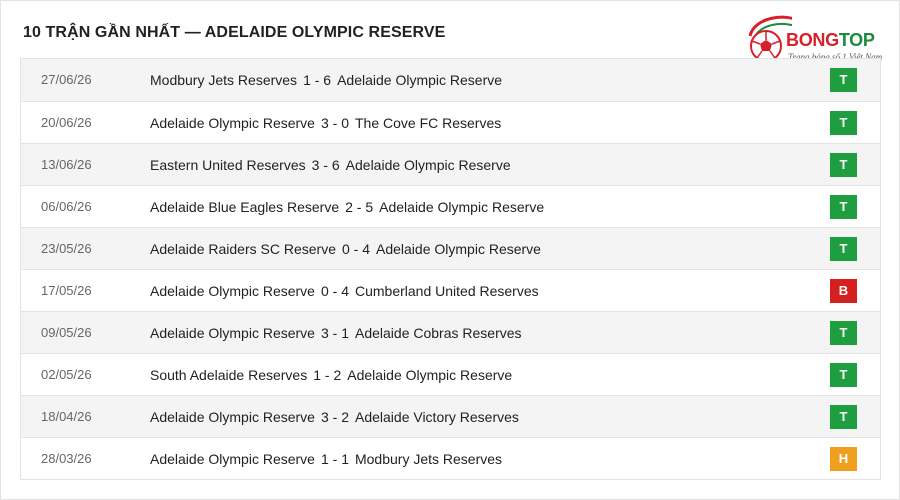 This screenshot has width=900, height=500. Describe the element at coordinates (436, 417) in the screenshot. I see `away-team: Adelaide Victory Reserves` at that location.